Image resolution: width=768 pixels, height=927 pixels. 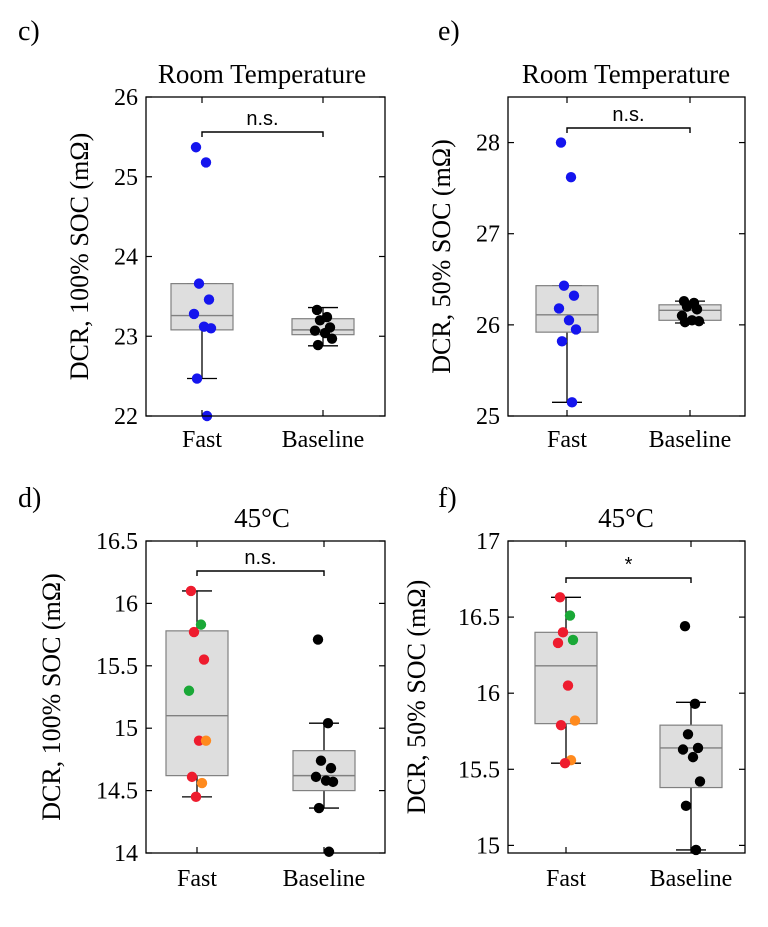 I want to click on y-tick-label: 16.5, so click(x=479, y=618).